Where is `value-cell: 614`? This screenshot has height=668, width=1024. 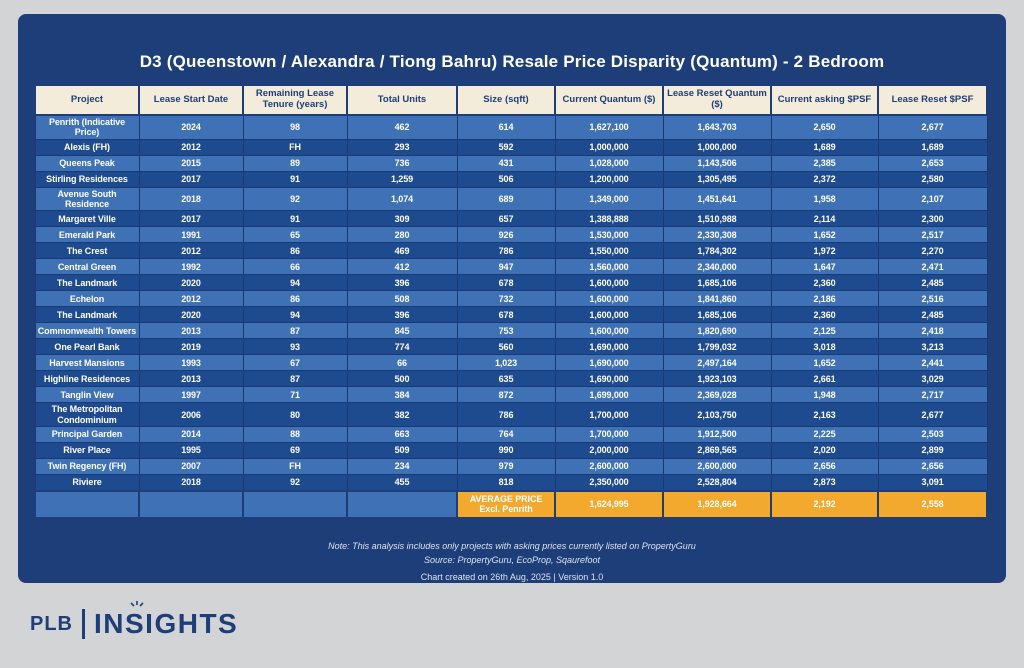
value-cell: 614 is located at coordinates (506, 127).